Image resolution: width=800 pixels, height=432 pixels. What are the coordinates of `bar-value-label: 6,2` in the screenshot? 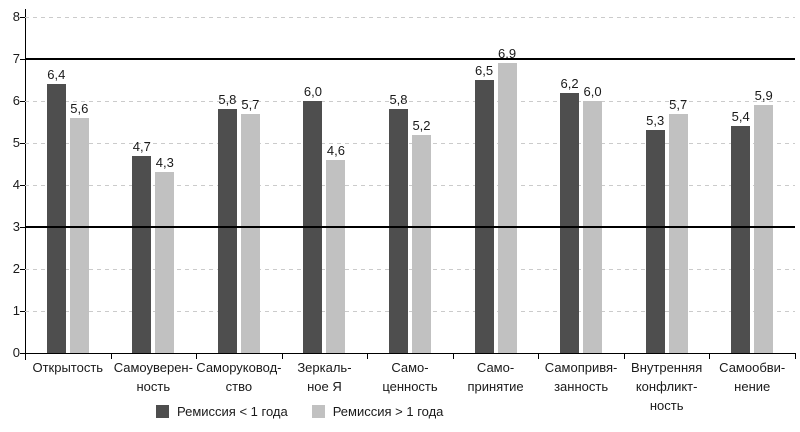 It's located at (569, 83).